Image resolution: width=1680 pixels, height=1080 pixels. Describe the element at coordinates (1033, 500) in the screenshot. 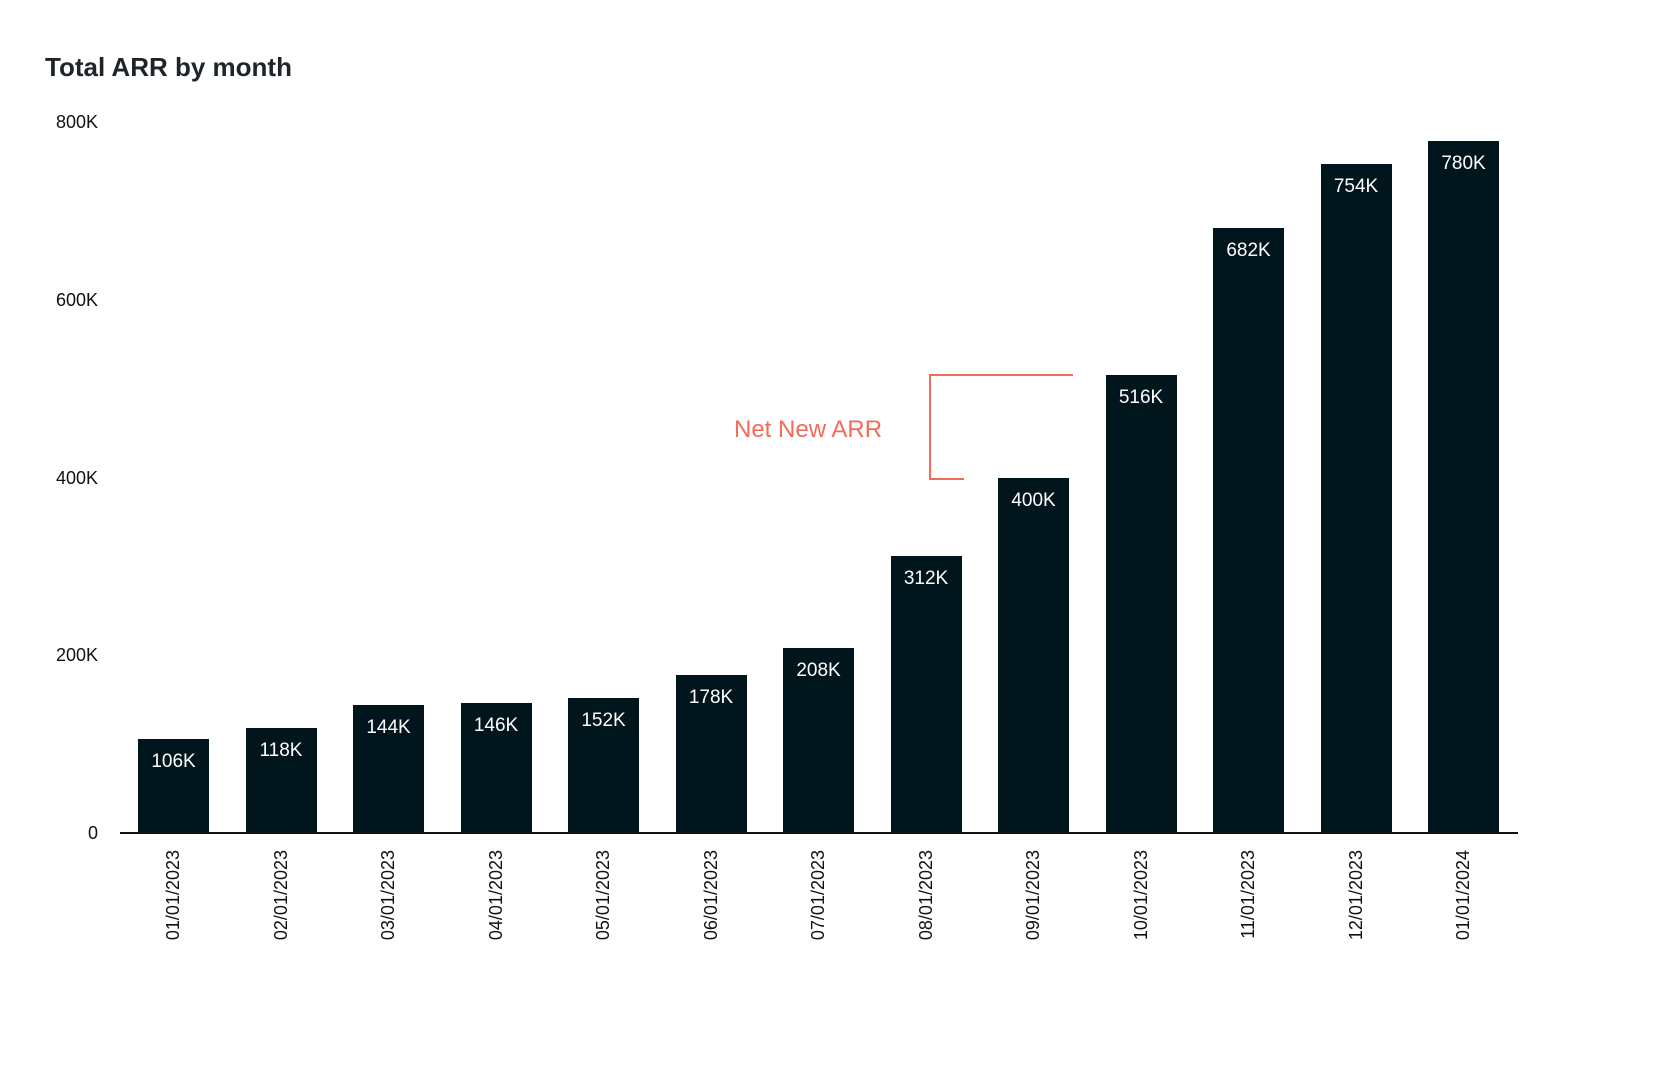

I see `bar-value-label: 400K` at that location.